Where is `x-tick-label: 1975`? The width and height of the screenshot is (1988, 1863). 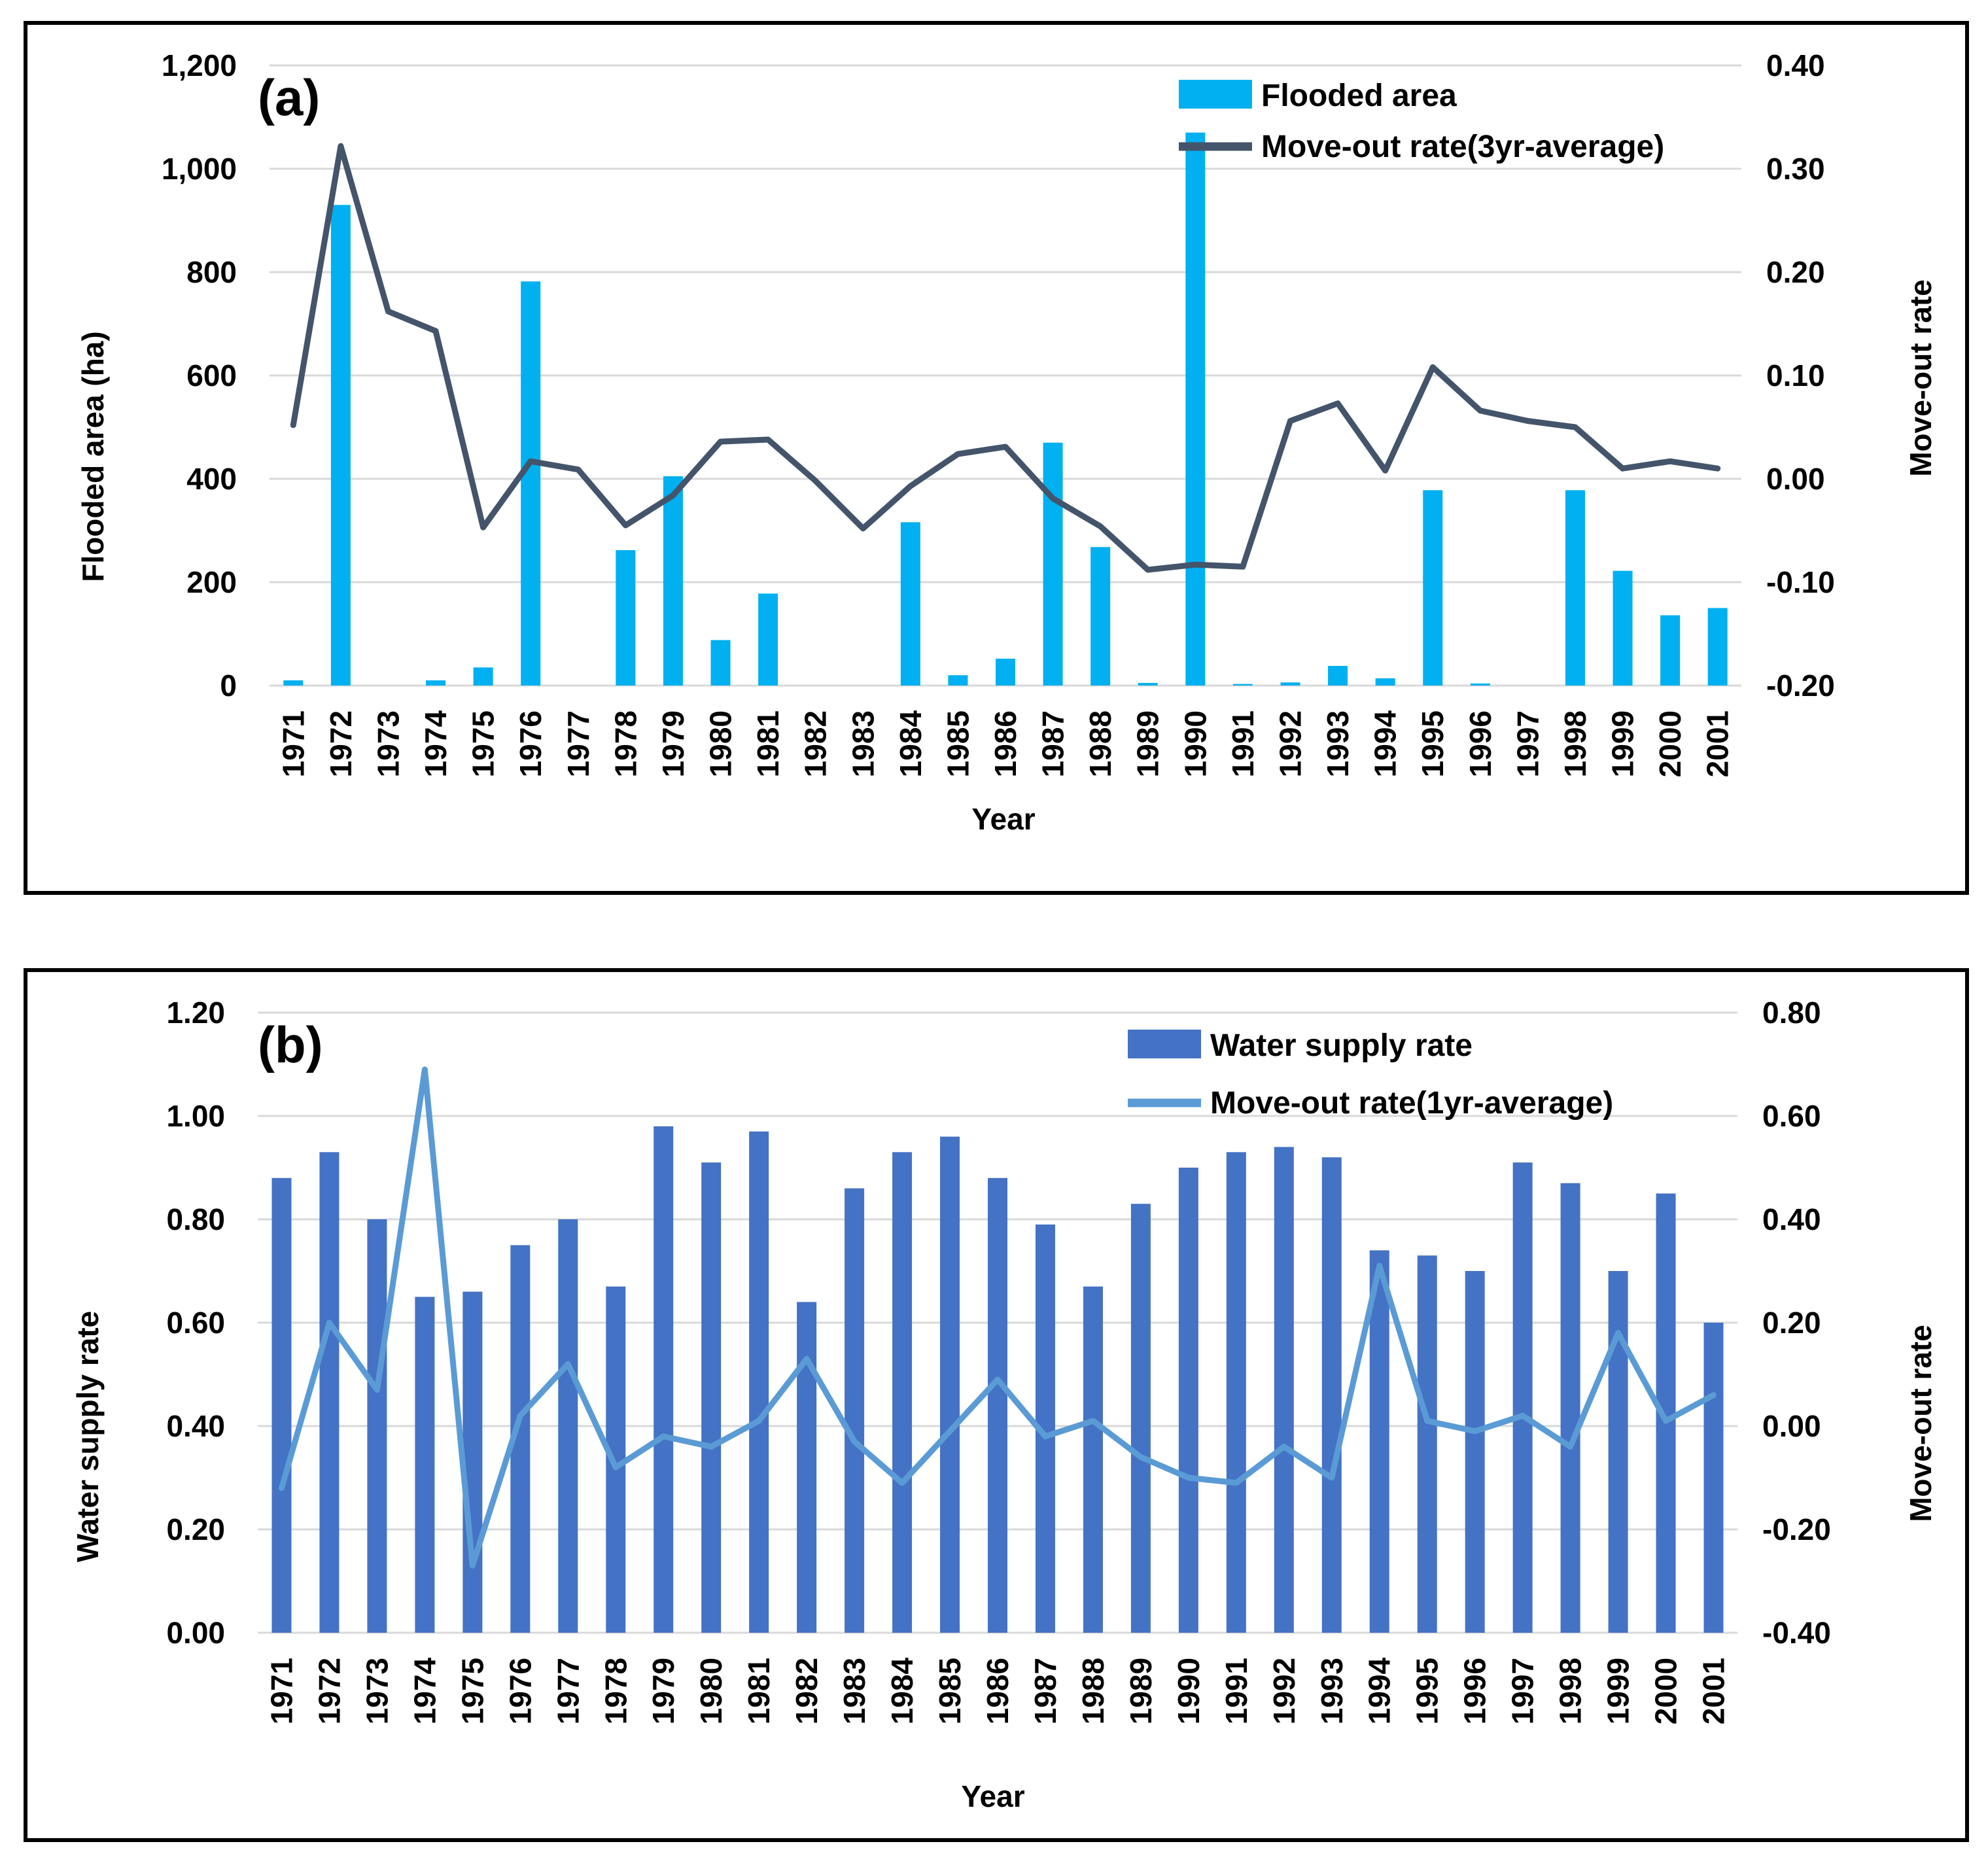 x-tick-label: 1975 is located at coordinates (483, 743).